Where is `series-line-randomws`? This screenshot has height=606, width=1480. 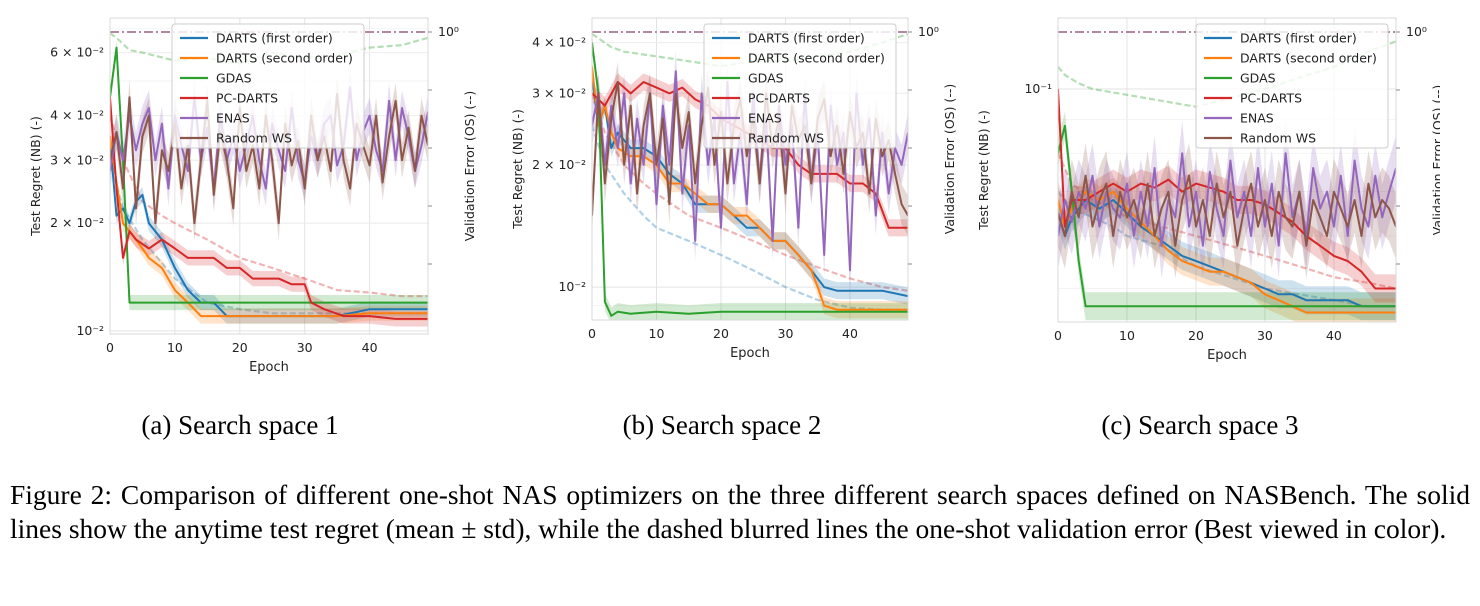 series-line-randomws is located at coordinates (1227, 210).